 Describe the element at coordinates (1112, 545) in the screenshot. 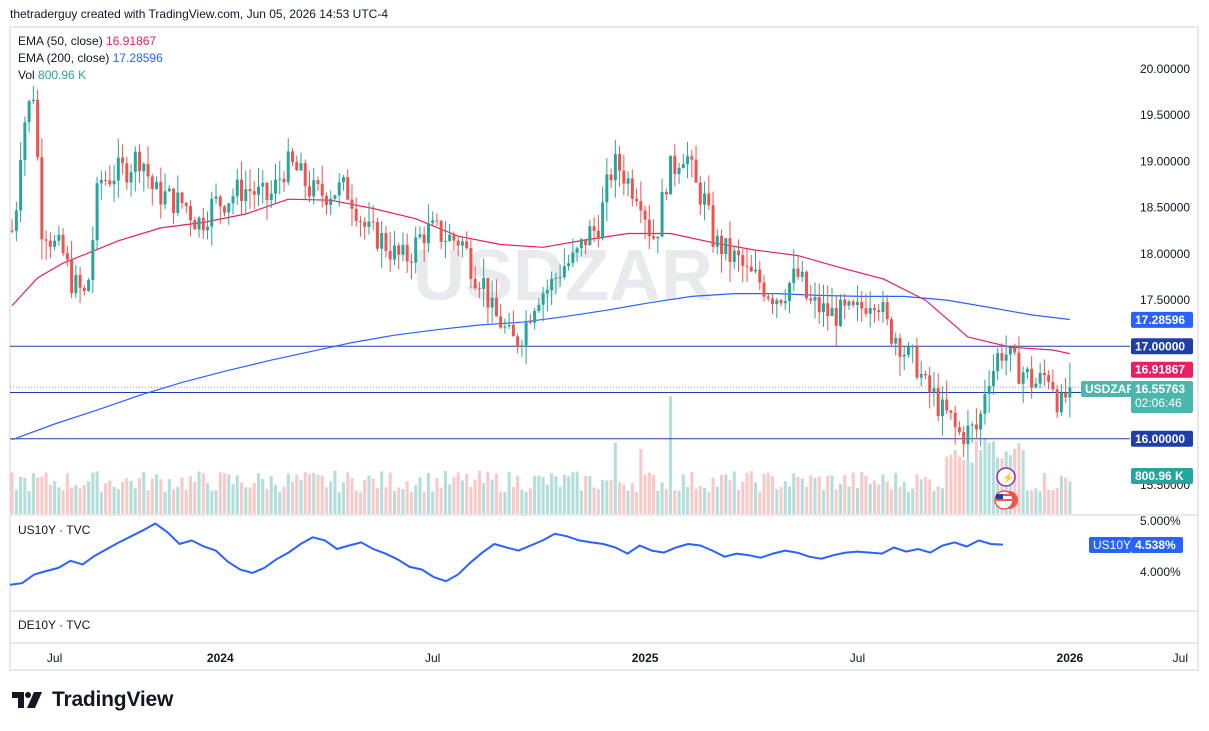

I see `tag-us10y-name: US10Y` at that location.